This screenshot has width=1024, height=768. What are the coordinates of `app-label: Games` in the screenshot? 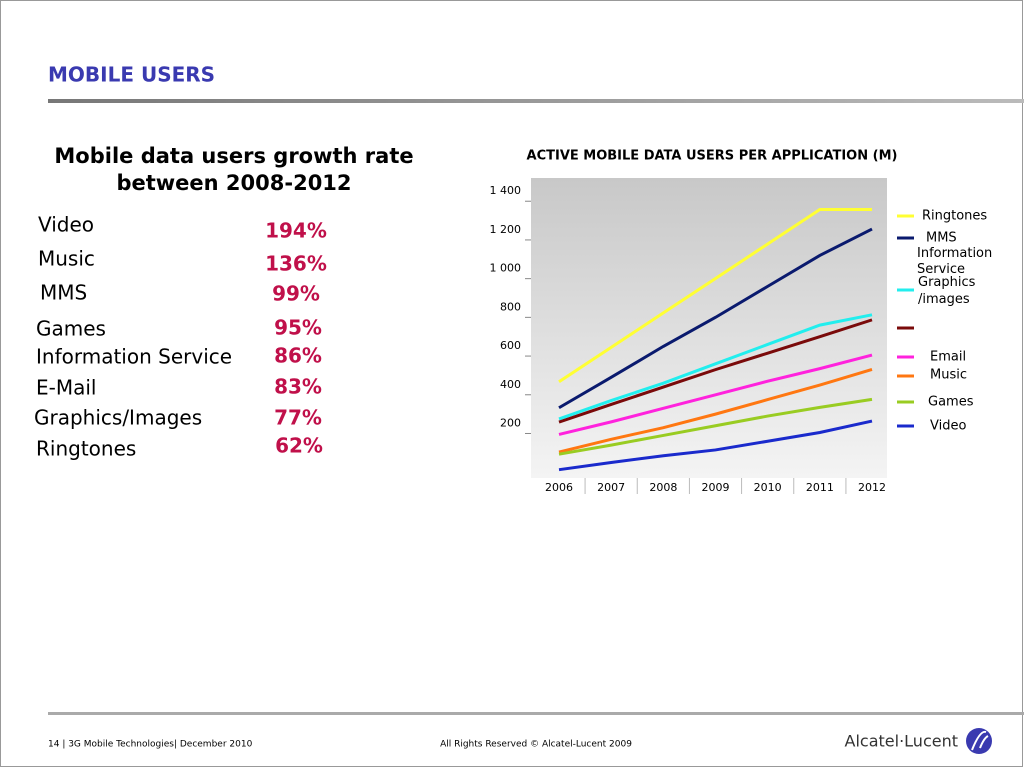 It's located at (71, 329).